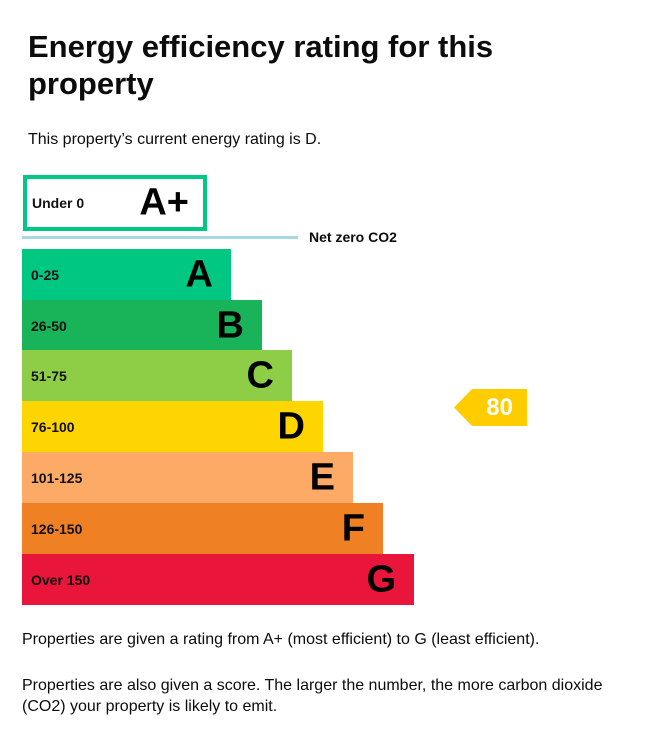  What do you see at coordinates (57, 528) in the screenshot?
I see `band-range: 126-150` at bounding box center [57, 528].